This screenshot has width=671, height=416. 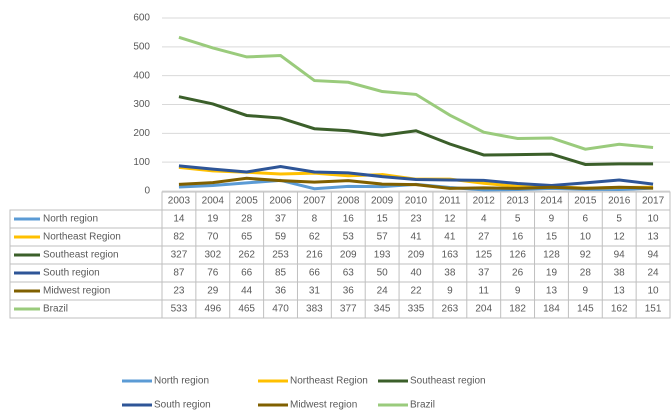 I want to click on table-value: 193, so click(x=382, y=255).